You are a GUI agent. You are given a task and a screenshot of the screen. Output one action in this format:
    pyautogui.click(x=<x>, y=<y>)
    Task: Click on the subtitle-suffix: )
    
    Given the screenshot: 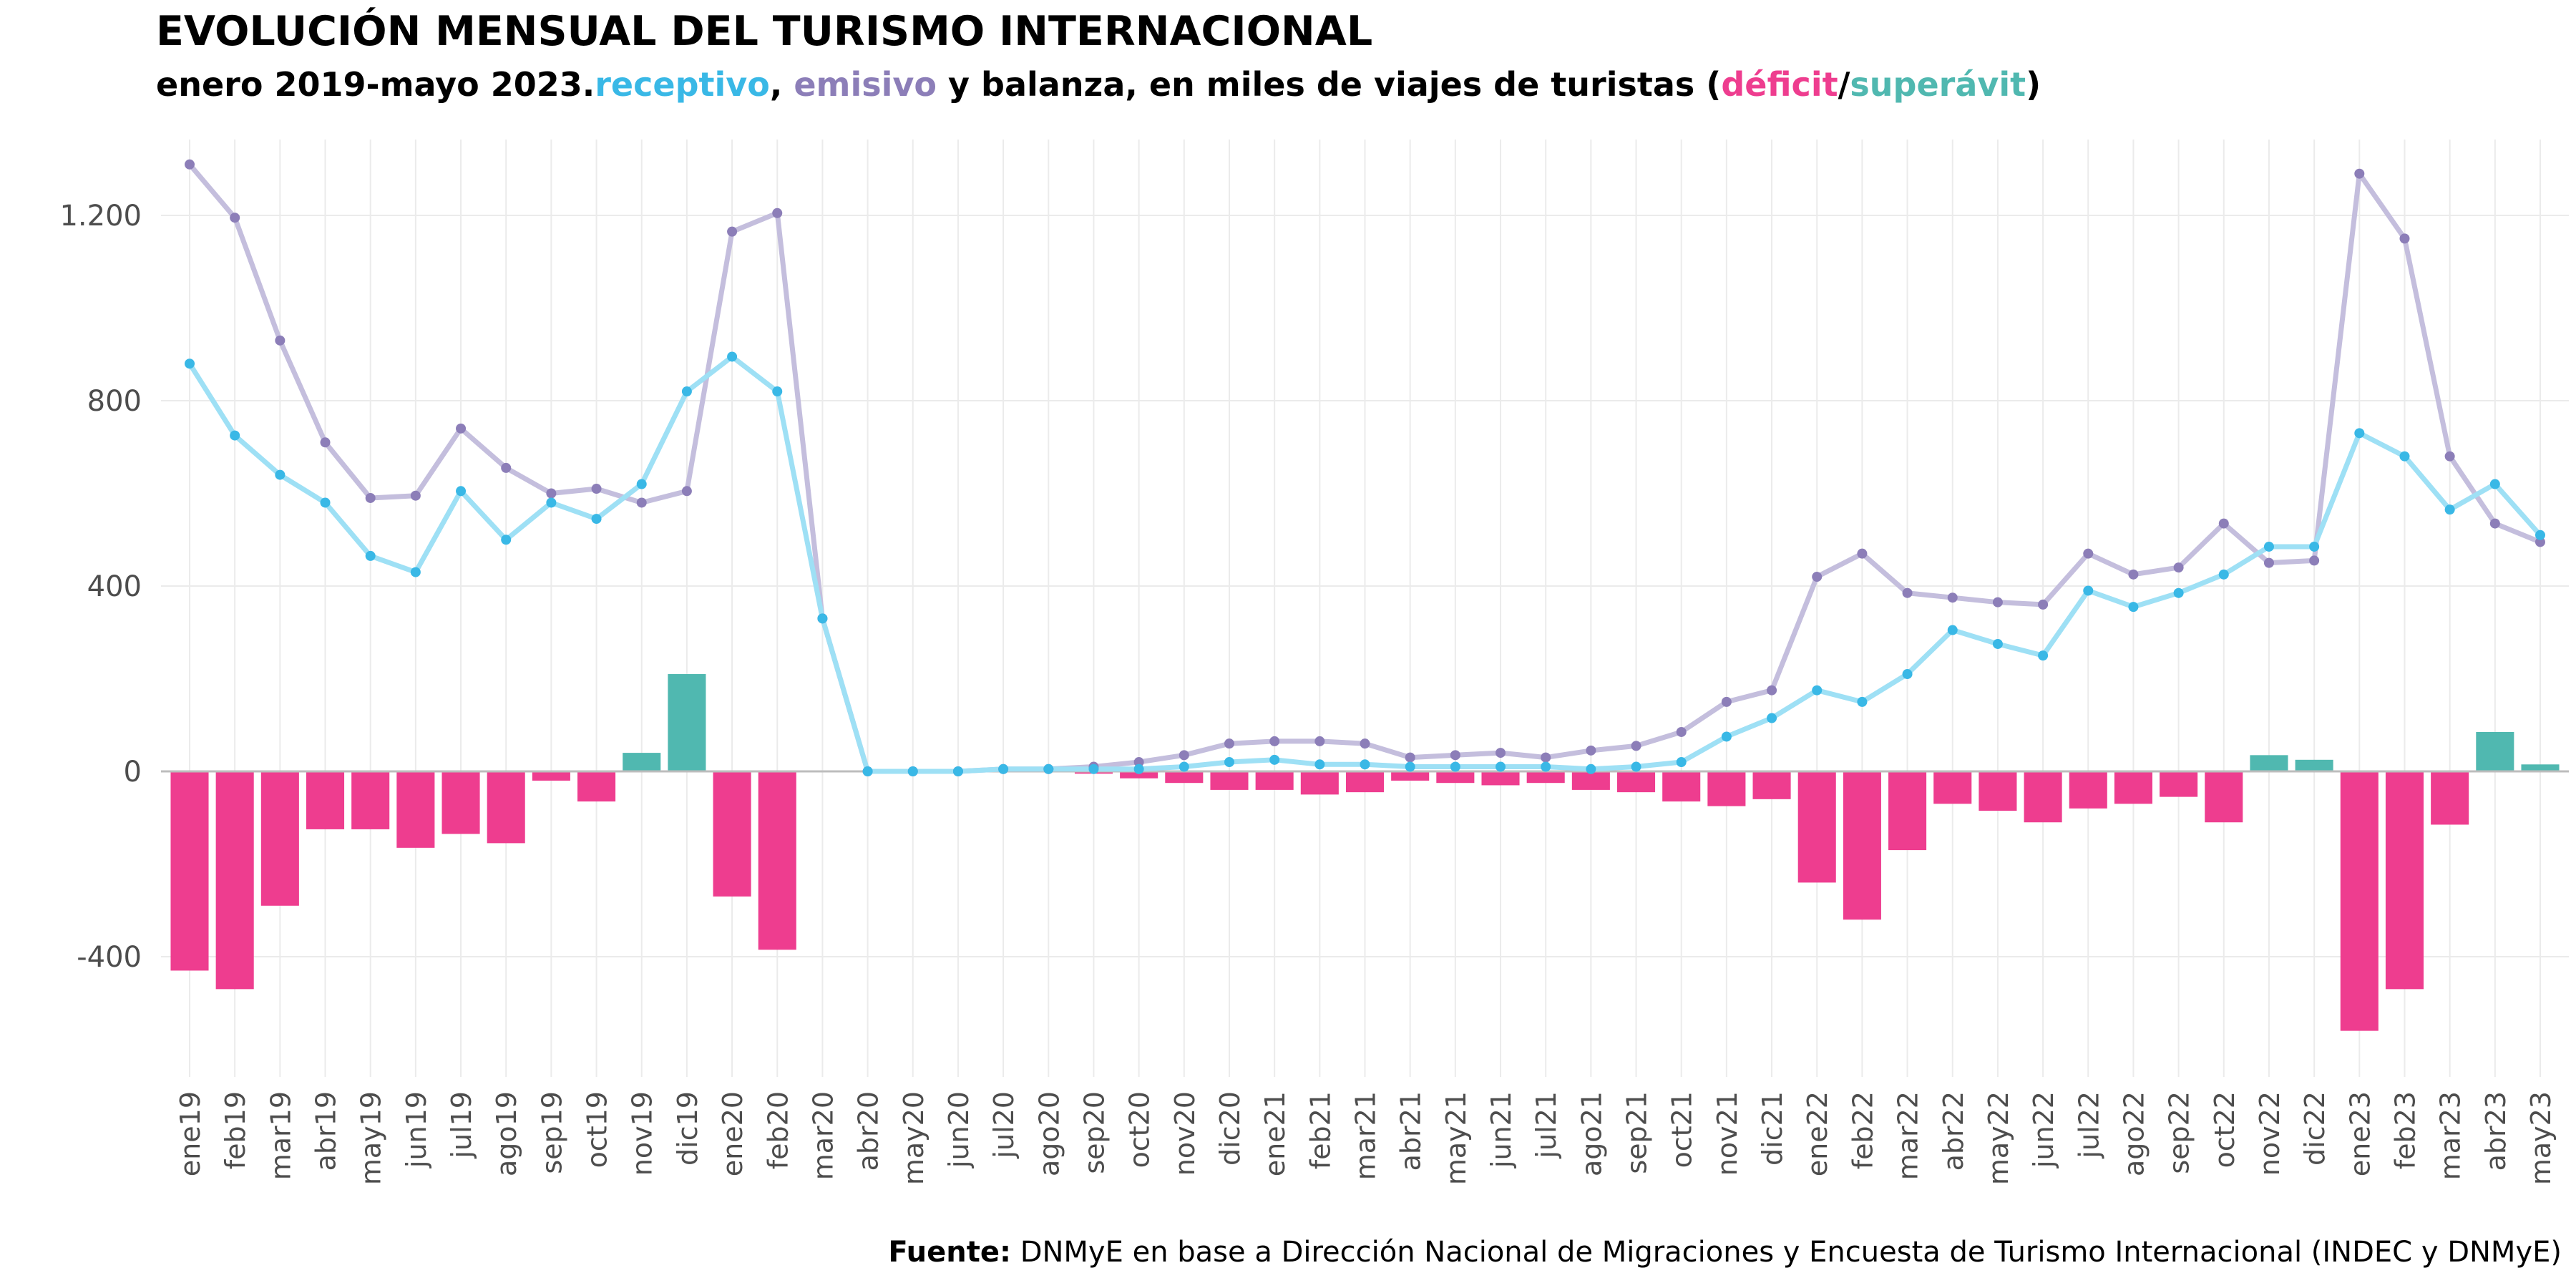 What is the action you would take?
    pyautogui.click(x=2033, y=84)
    